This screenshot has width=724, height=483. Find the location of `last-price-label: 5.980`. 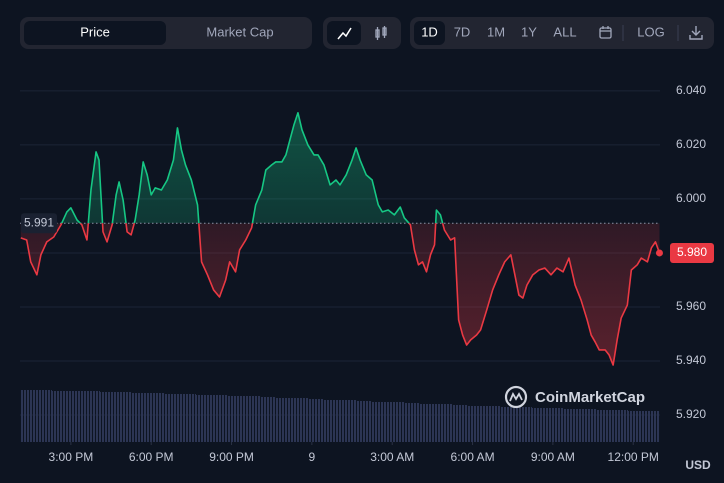

last-price-label: 5.980 is located at coordinates (692, 252).